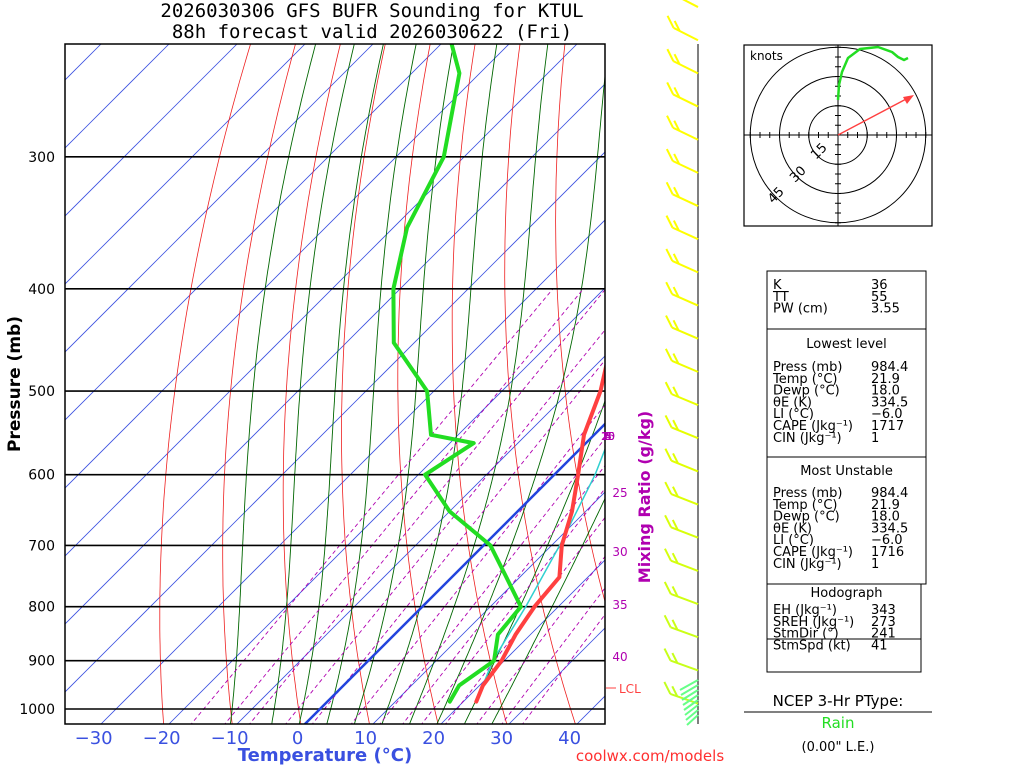 The image size is (1024, 768). I want to click on stat-label: Temp (°C), so click(805, 505).